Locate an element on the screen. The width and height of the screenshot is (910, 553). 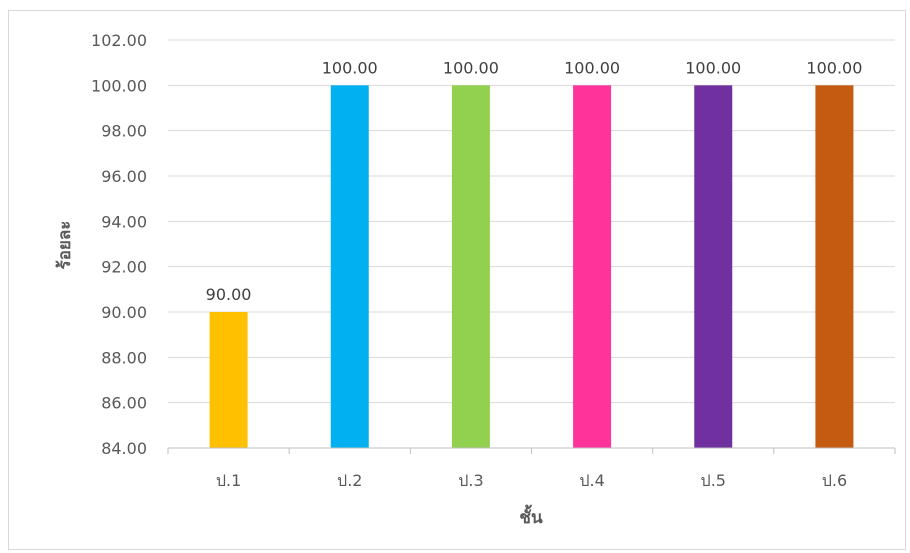
y-axis-title: ร้อยละ is located at coordinates (65, 245).